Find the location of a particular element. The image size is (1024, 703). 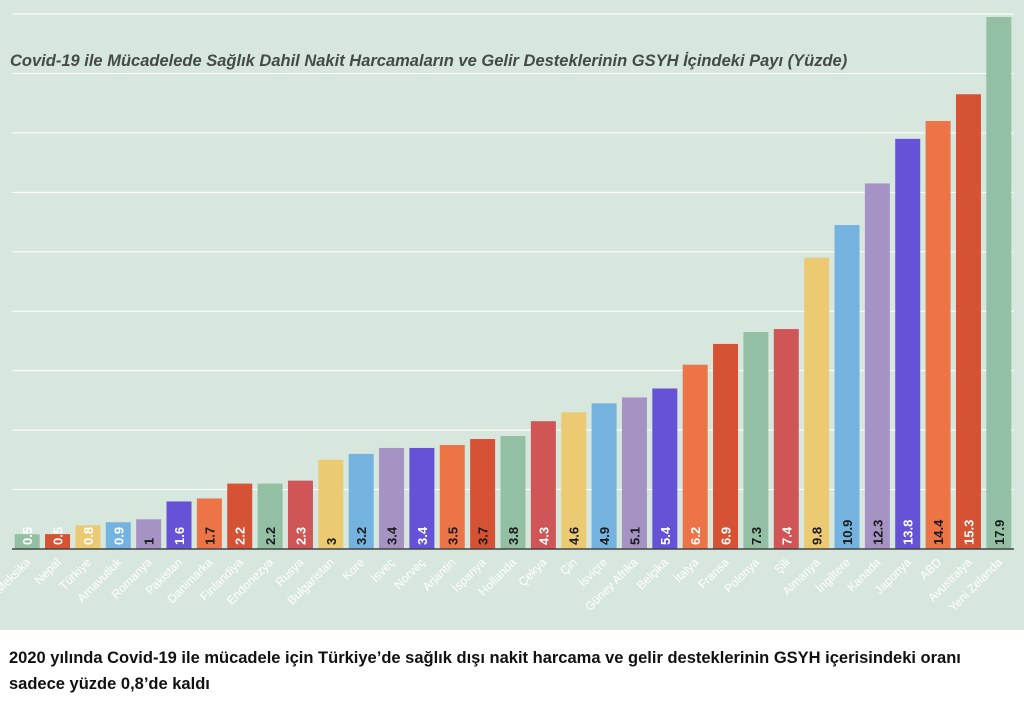

bar-value-label: 6.2 is located at coordinates (695, 536).